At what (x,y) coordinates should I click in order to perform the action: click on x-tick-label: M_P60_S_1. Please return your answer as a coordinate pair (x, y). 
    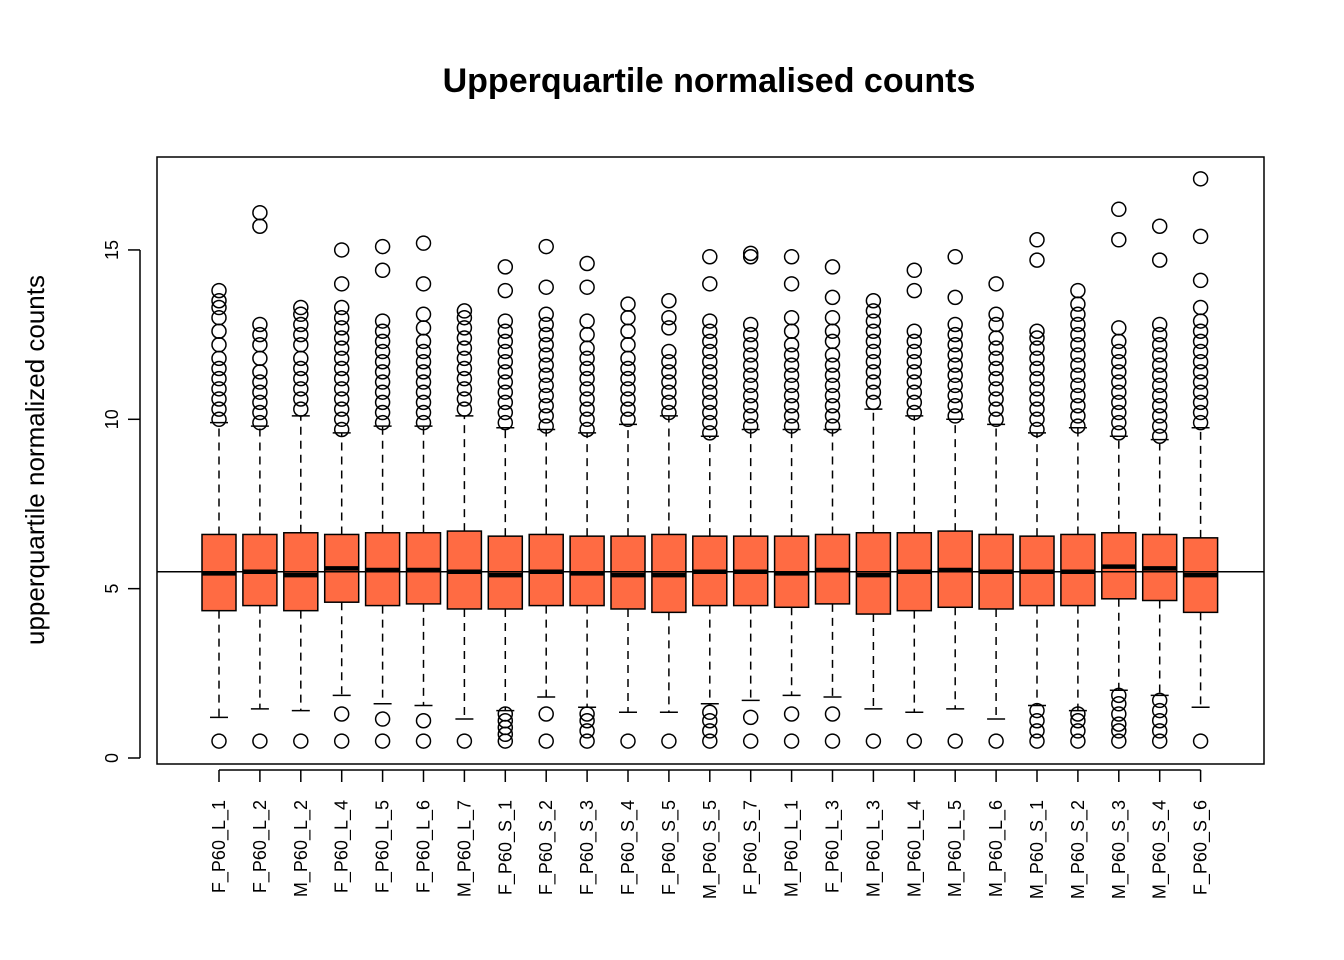
    Looking at the image, I should click on (1037, 849).